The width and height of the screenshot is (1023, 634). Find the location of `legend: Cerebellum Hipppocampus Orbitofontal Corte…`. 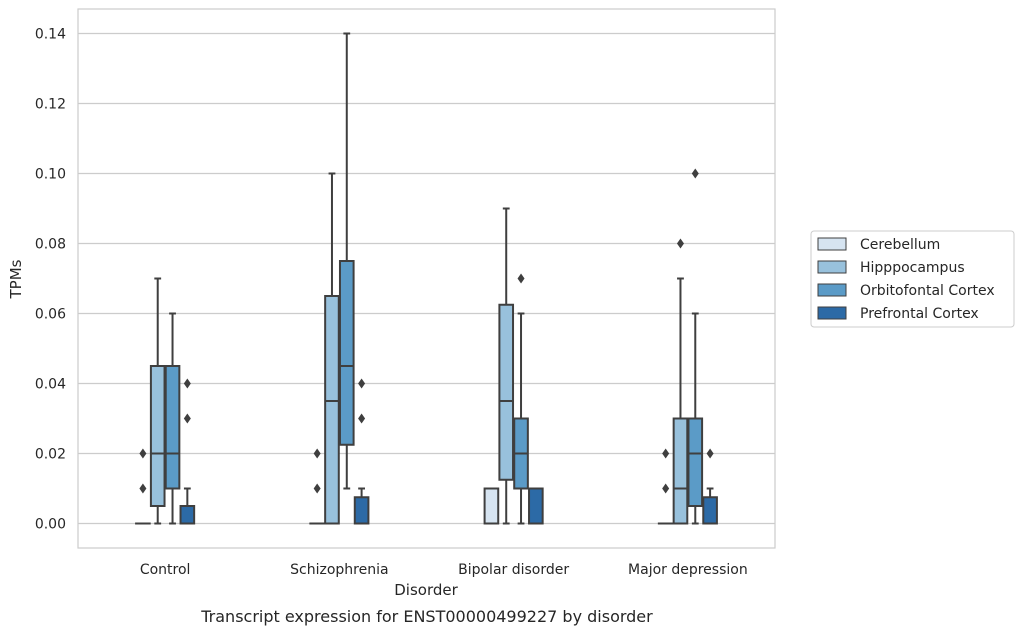

legend: Cerebellum Hipppocampus Orbitofontal Corte… is located at coordinates (912, 279).